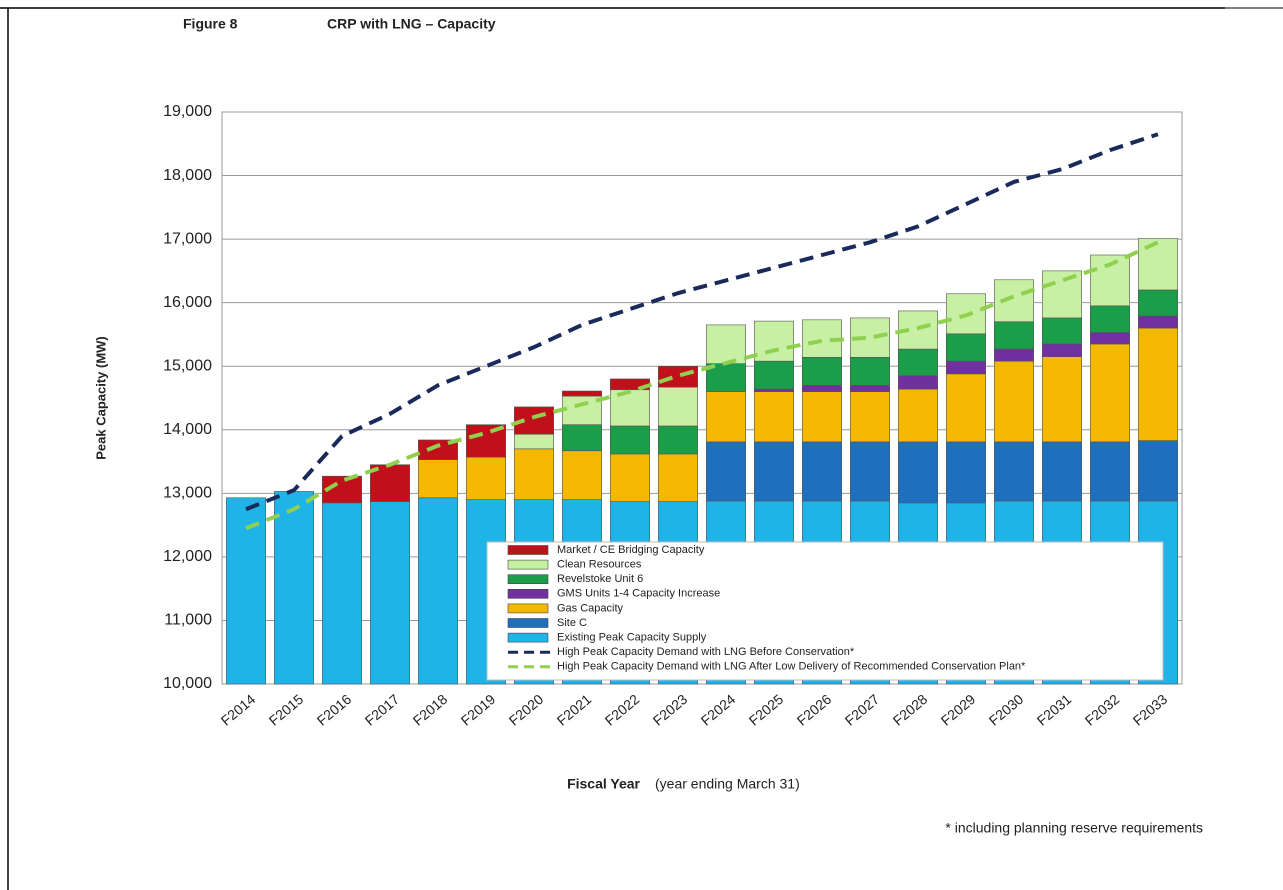 The height and width of the screenshot is (890, 1283). I want to click on y-tick-label: 10,000, so click(187, 683).